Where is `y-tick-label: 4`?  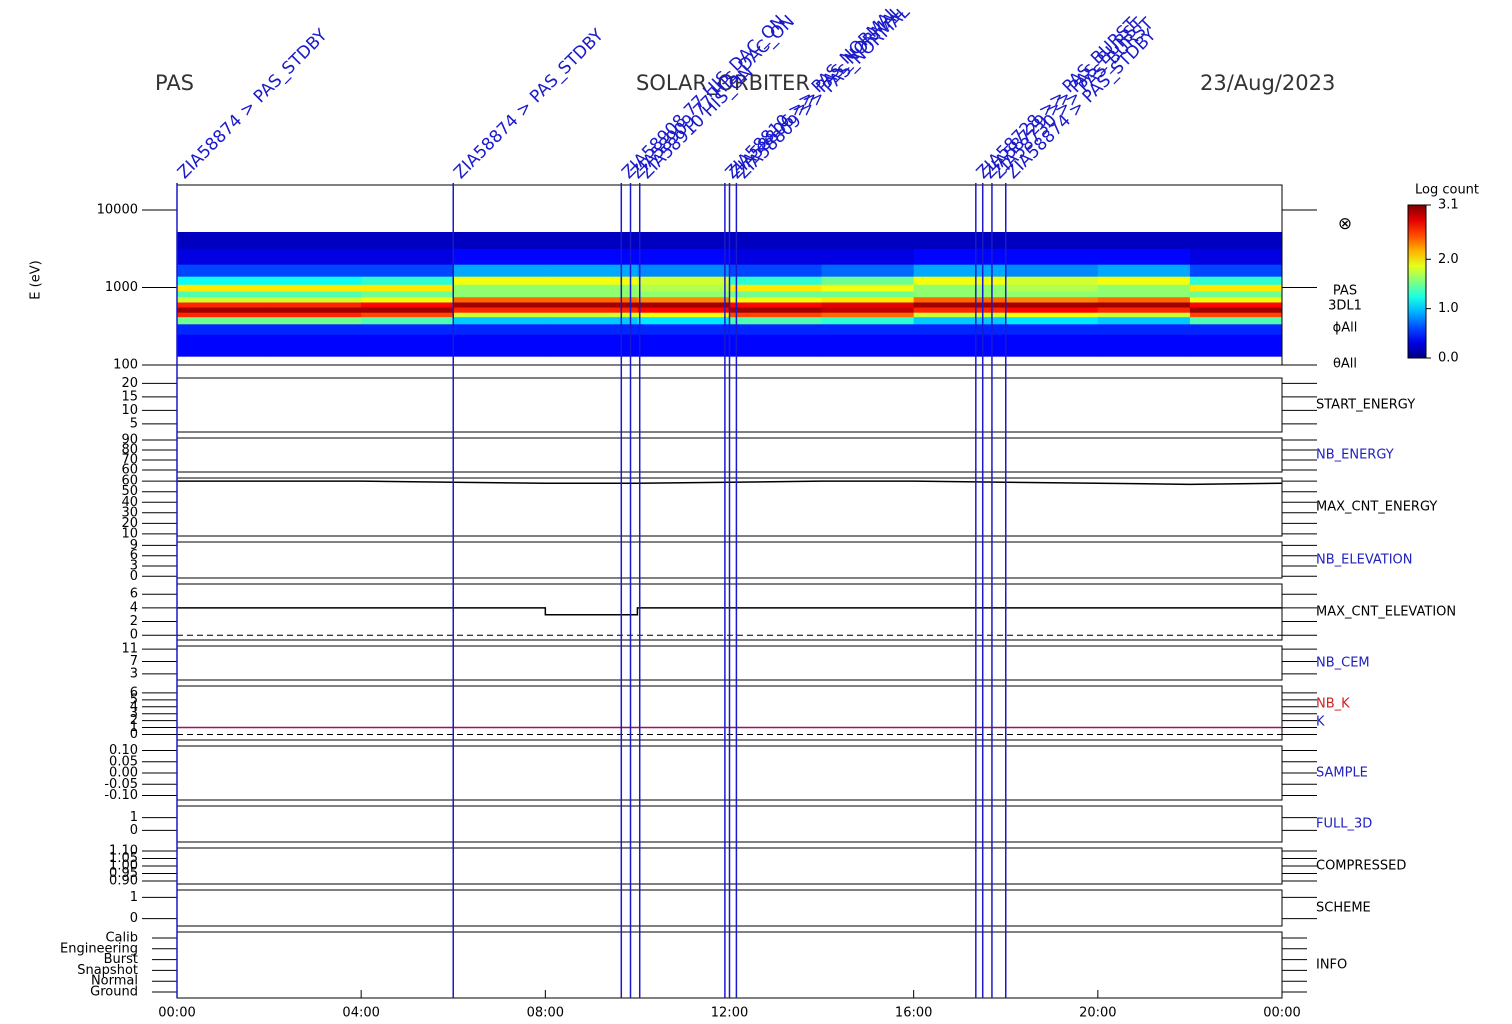
y-tick-label: 4 is located at coordinates (134, 607).